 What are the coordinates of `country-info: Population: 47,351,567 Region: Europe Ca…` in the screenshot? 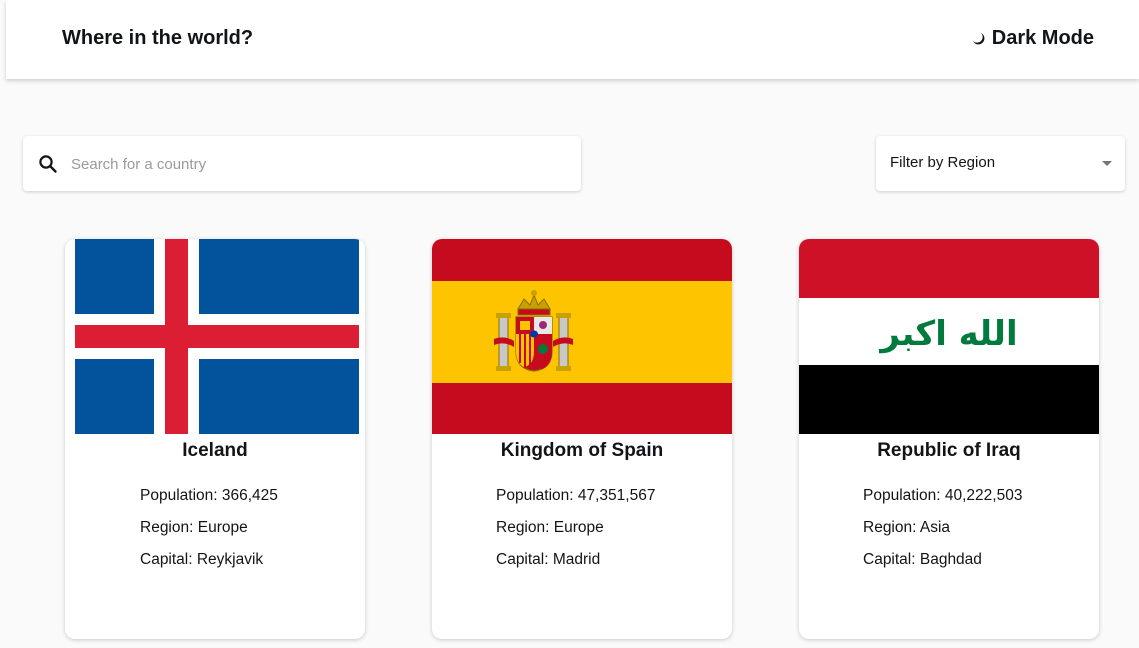 It's located at (575, 535).